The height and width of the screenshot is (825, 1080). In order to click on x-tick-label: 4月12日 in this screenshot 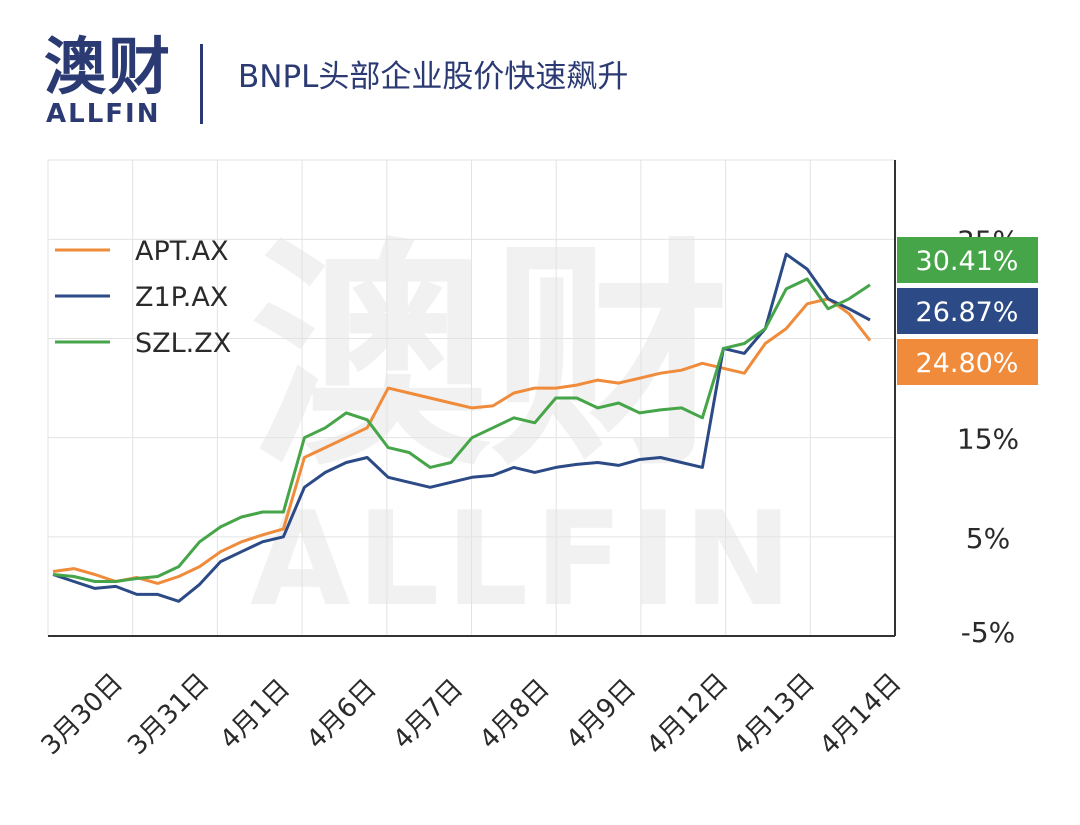, I will do `click(687, 714)`.